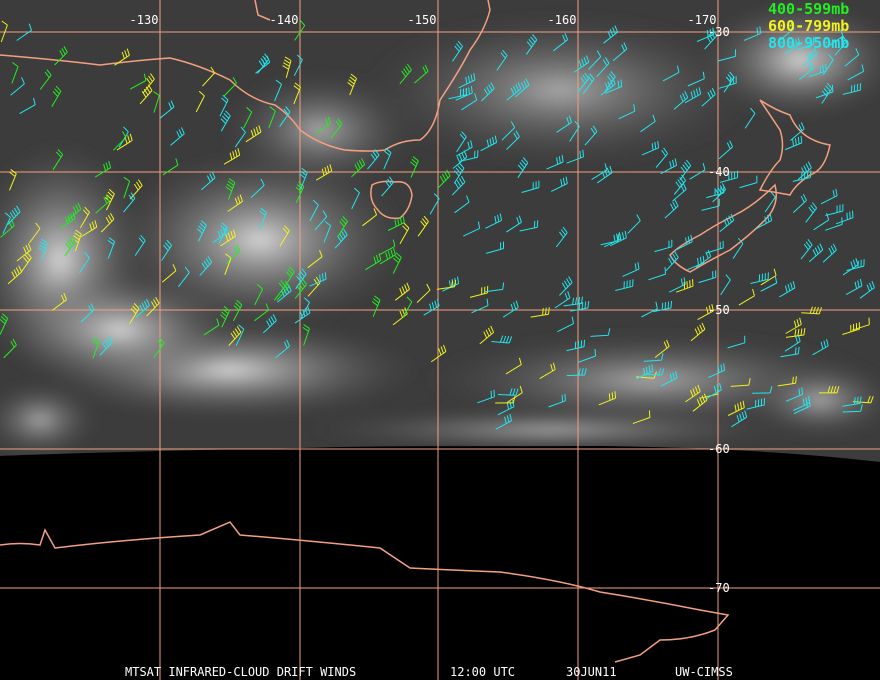 The width and height of the screenshot is (880, 680). I want to click on longitude-label: -160, so click(562, 20).